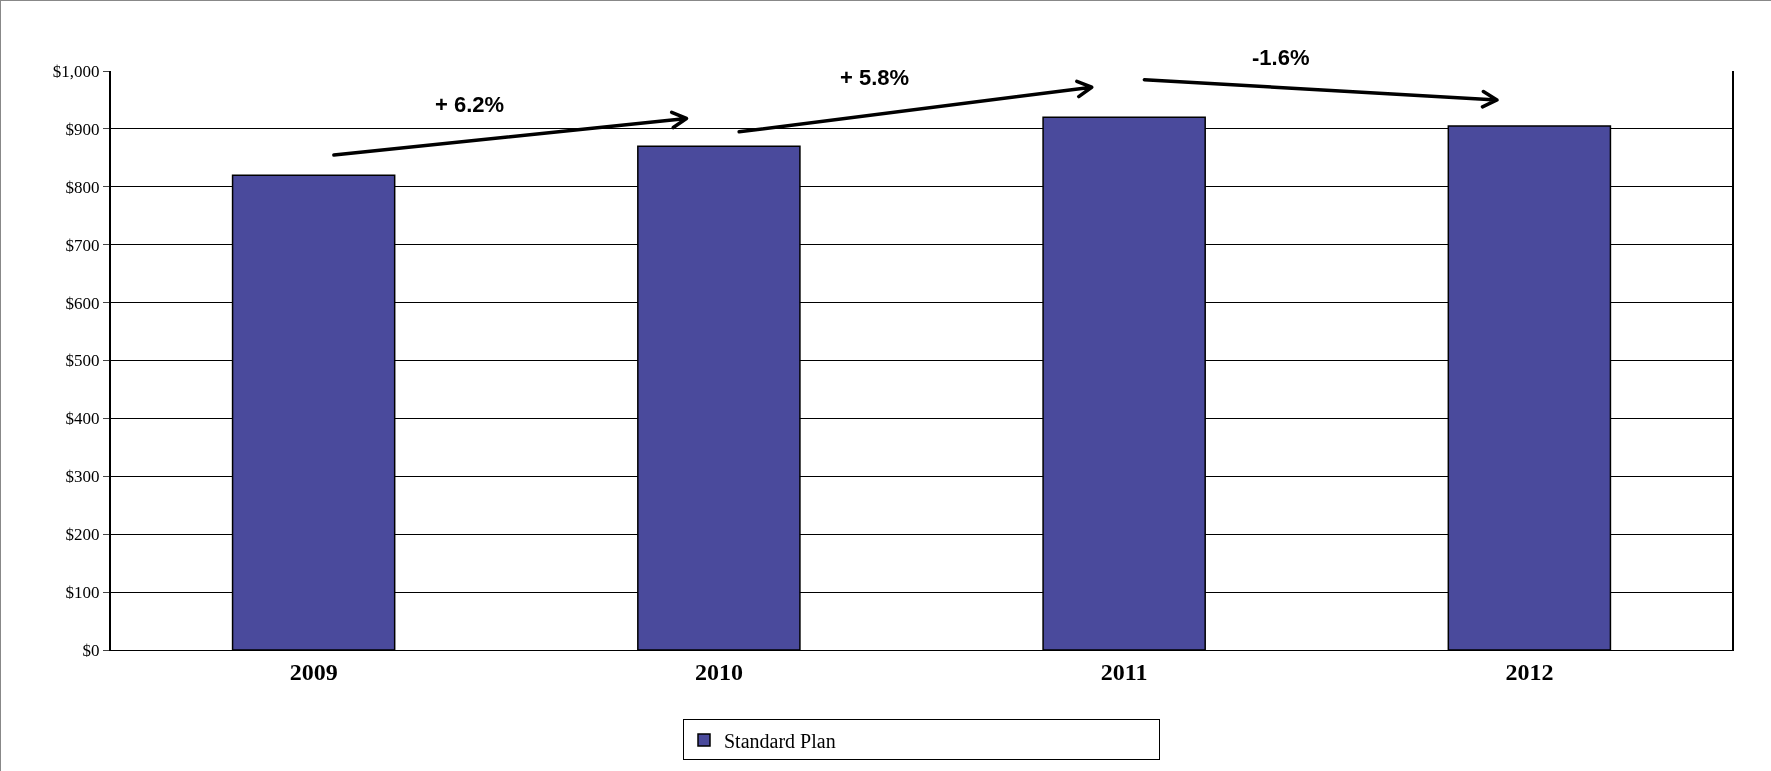  Describe the element at coordinates (91, 650) in the screenshot. I see `y-tick-label: $0` at that location.